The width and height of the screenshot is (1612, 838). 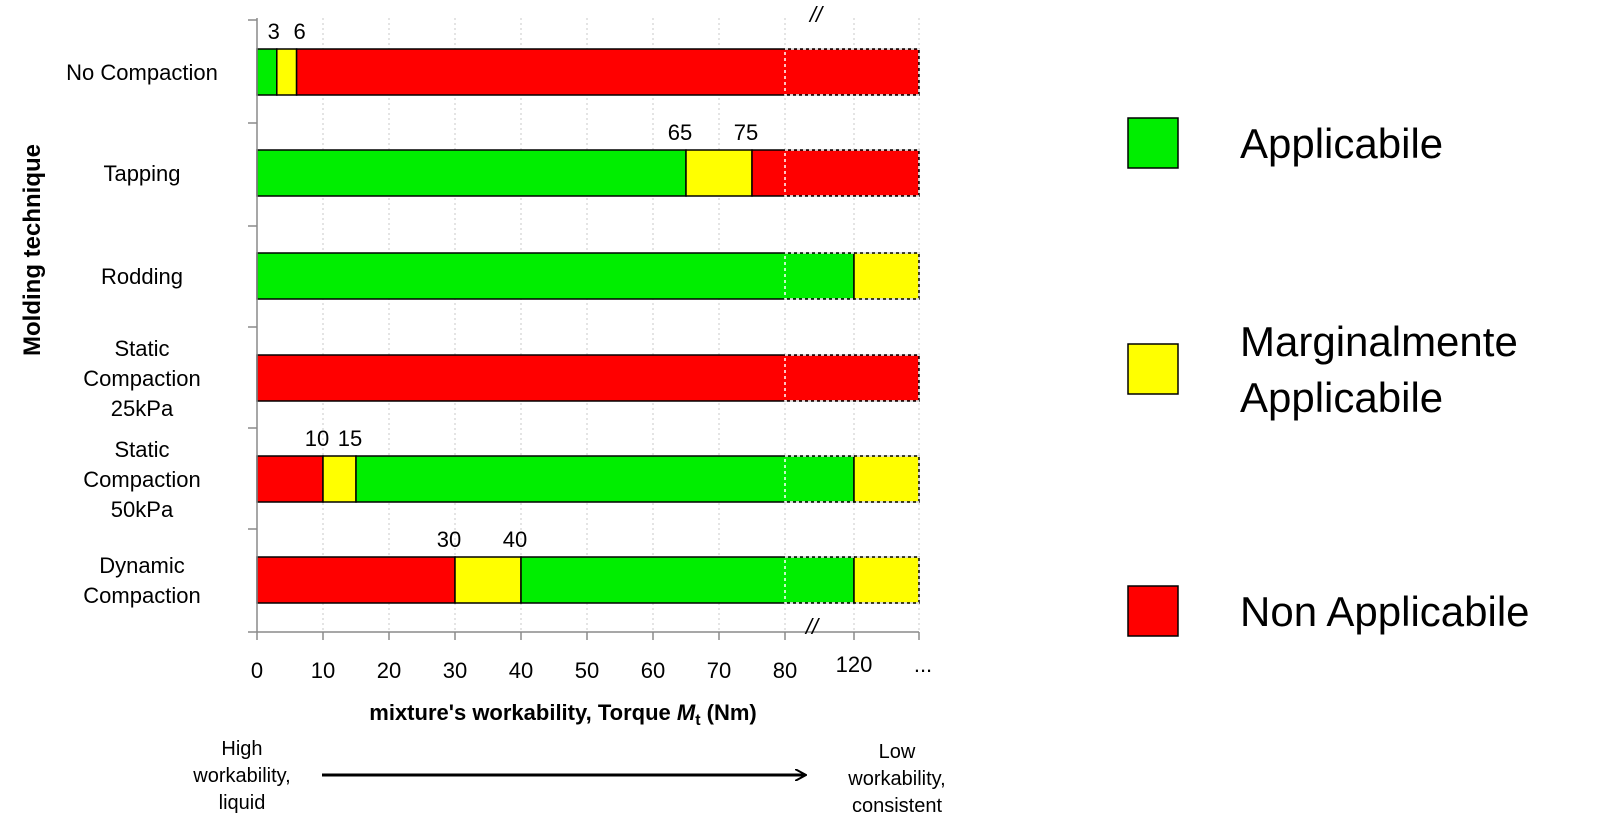 What do you see at coordinates (242, 803) in the screenshot?
I see `high-workability-label-line: liquid` at bounding box center [242, 803].